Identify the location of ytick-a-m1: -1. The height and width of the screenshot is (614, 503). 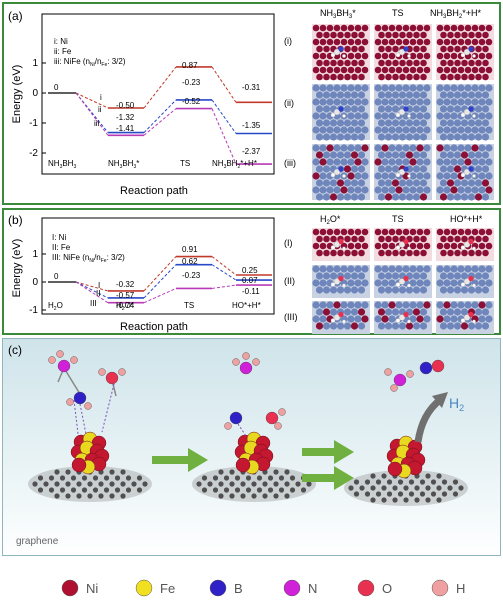
(33, 123).